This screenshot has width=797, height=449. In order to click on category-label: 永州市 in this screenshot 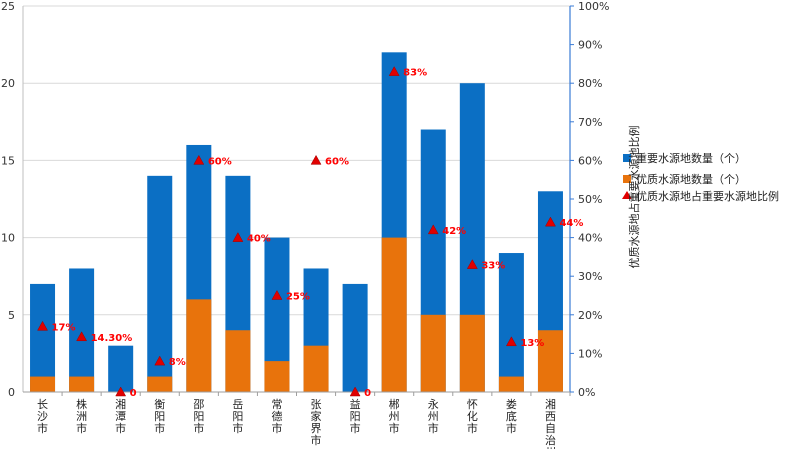, I will do `click(433, 416)`.